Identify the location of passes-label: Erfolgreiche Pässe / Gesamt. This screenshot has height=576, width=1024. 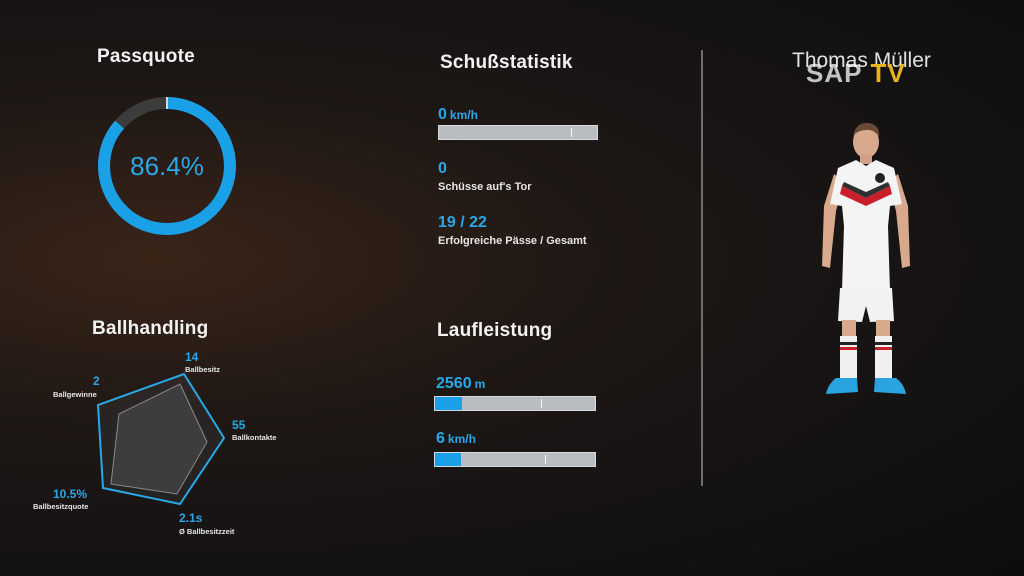
(512, 241).